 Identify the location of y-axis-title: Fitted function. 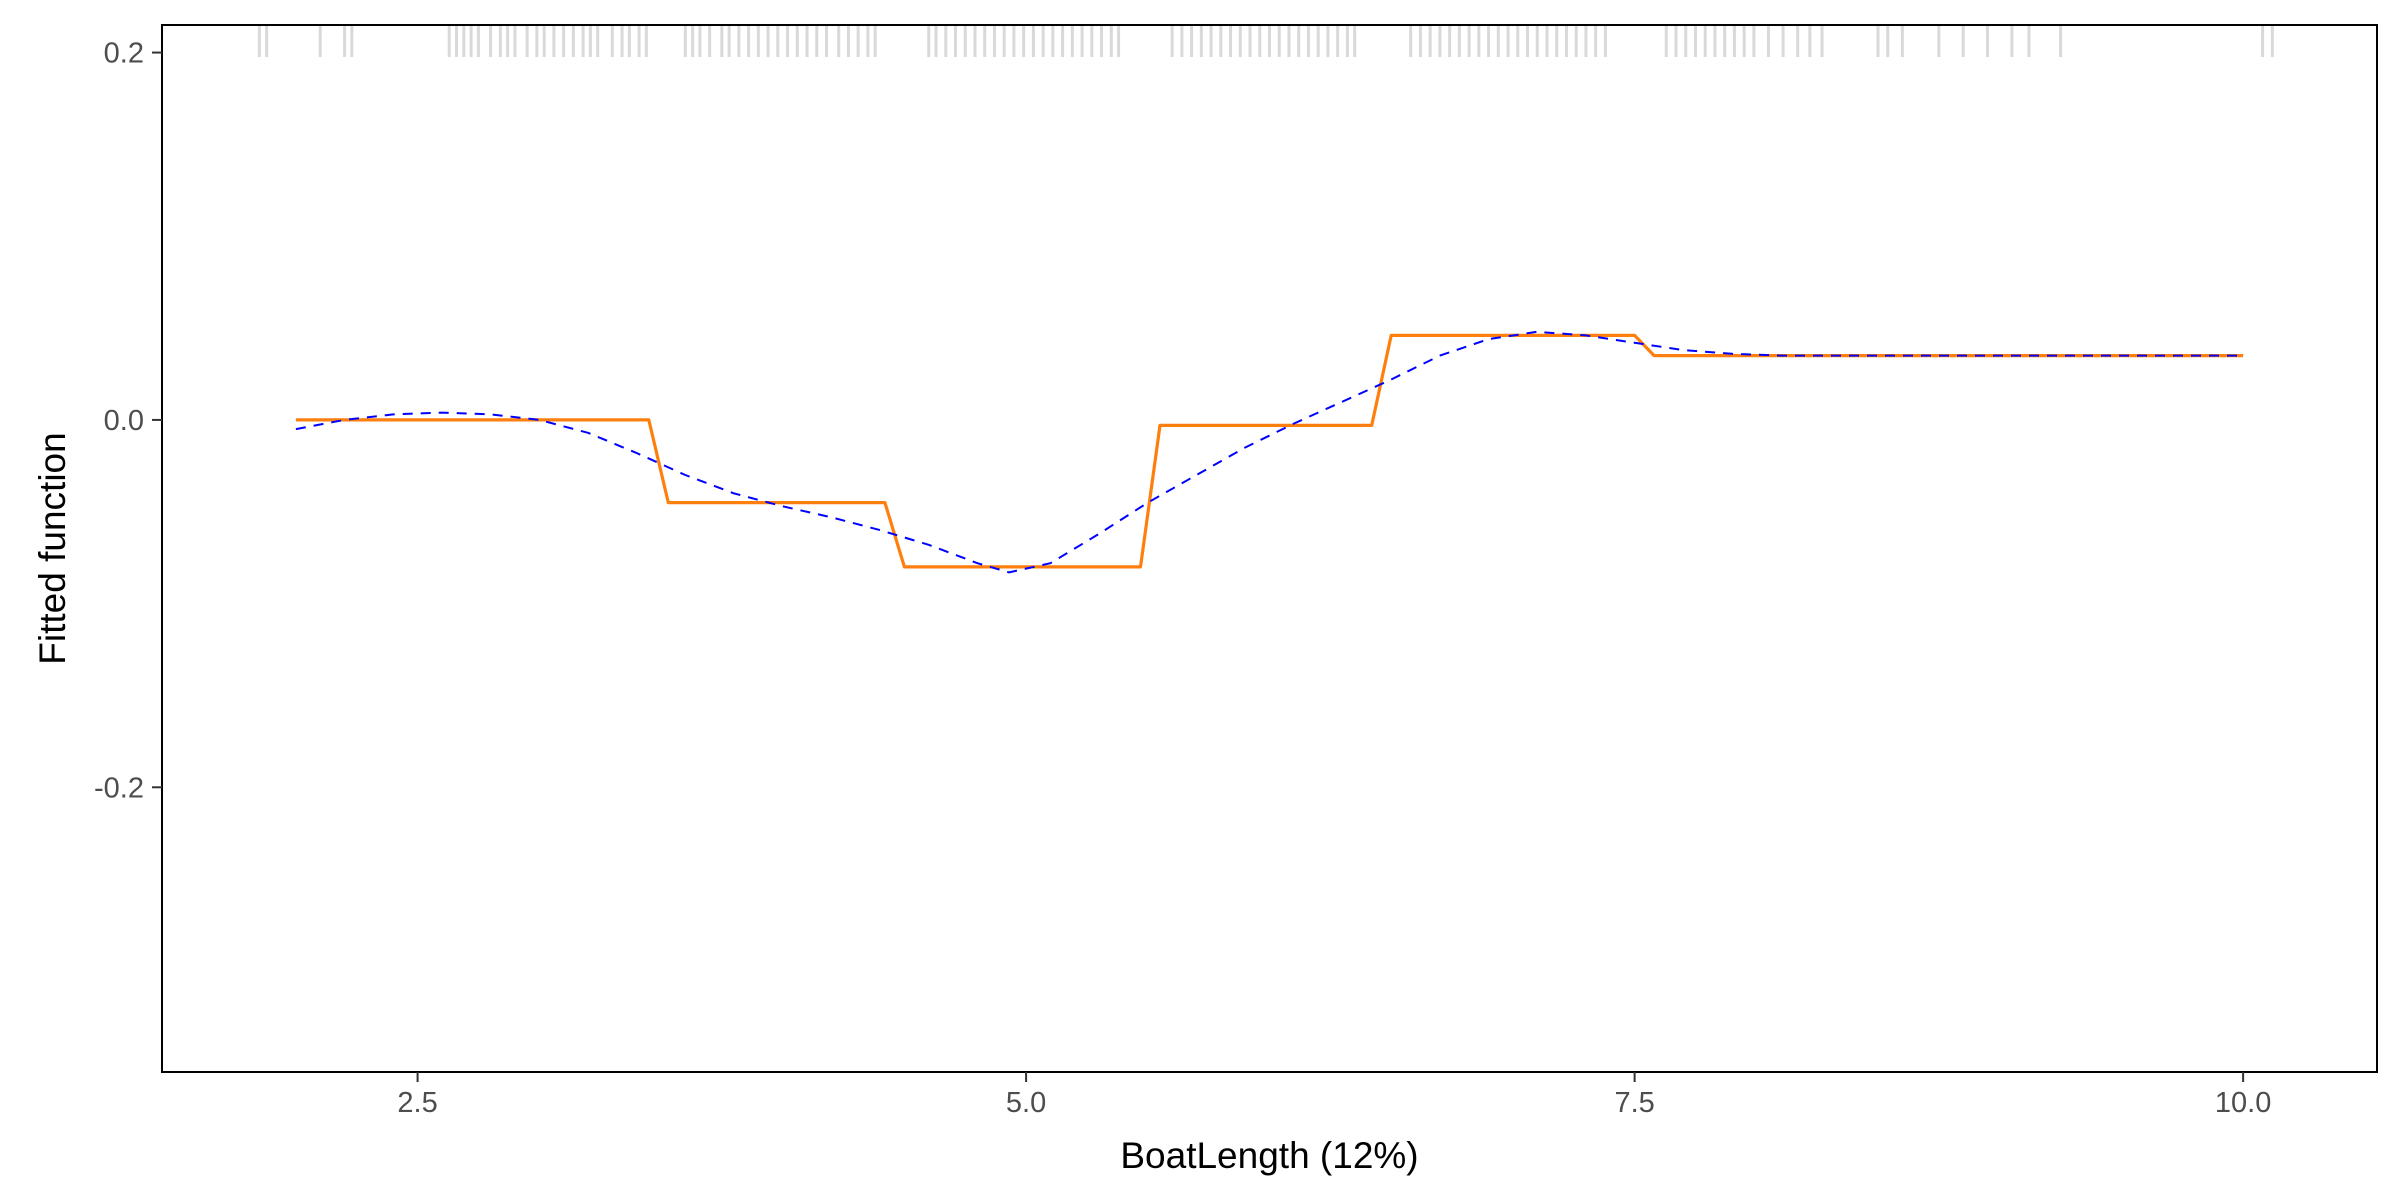
(52, 548).